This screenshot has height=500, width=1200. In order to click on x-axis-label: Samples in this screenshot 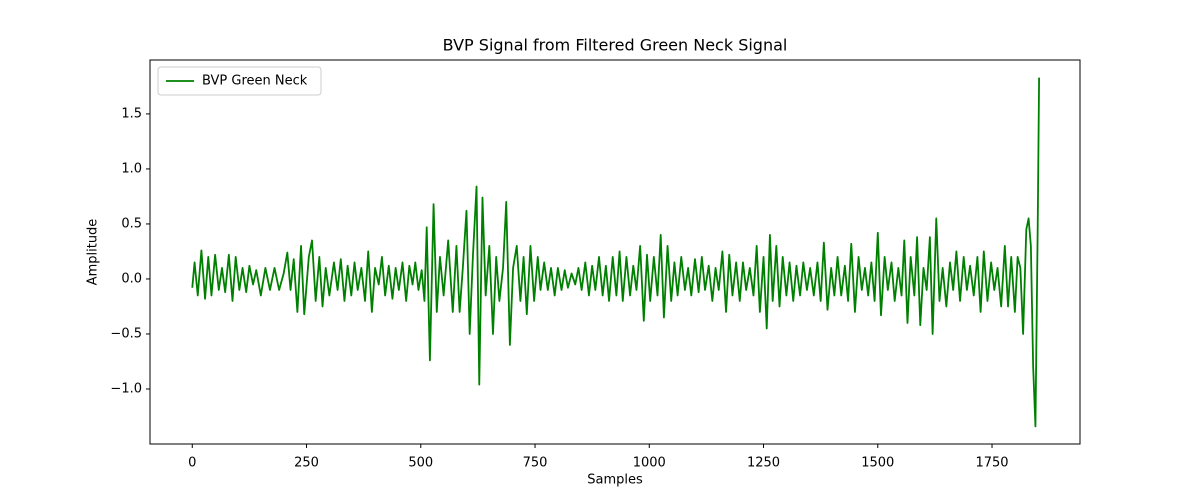, I will do `click(615, 480)`.